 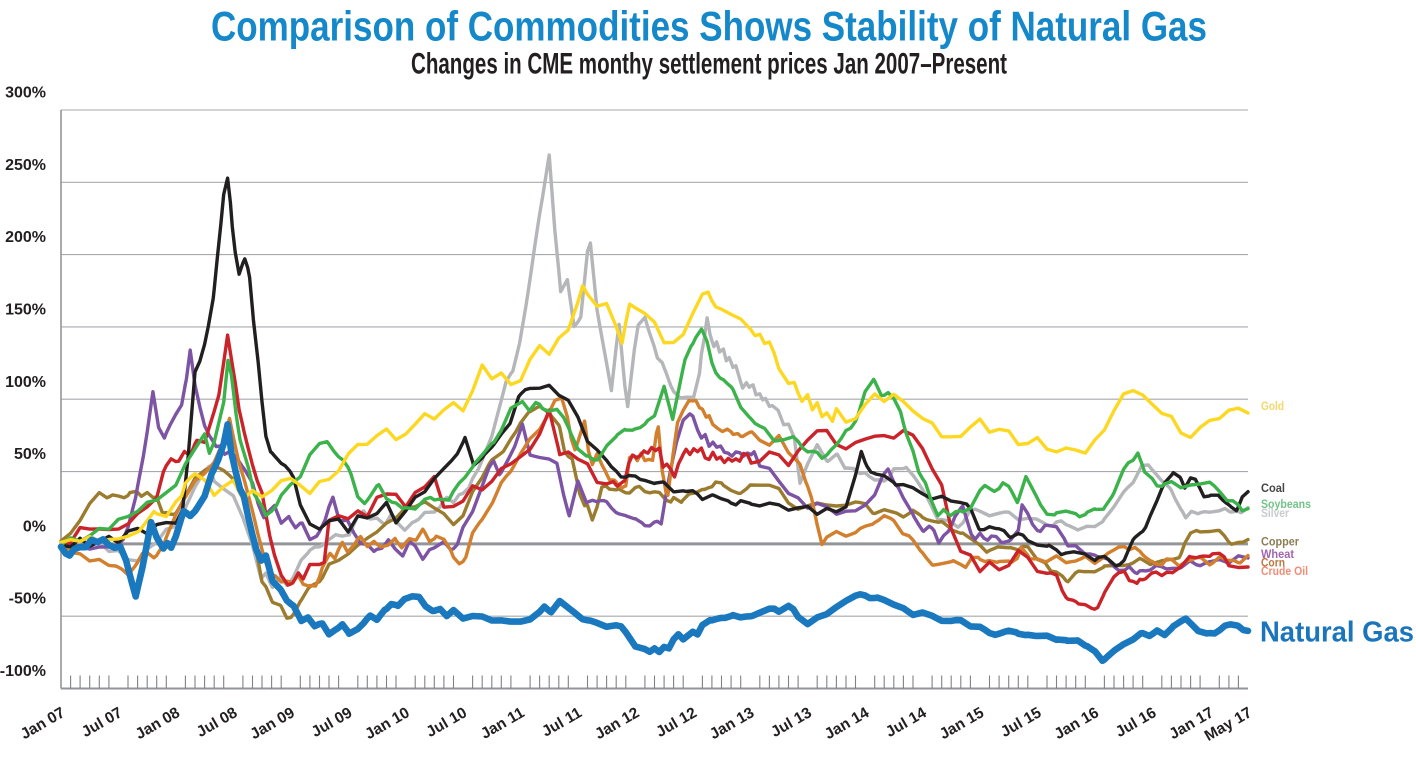 I want to click on svg-text: 0%, so click(x=34, y=526).